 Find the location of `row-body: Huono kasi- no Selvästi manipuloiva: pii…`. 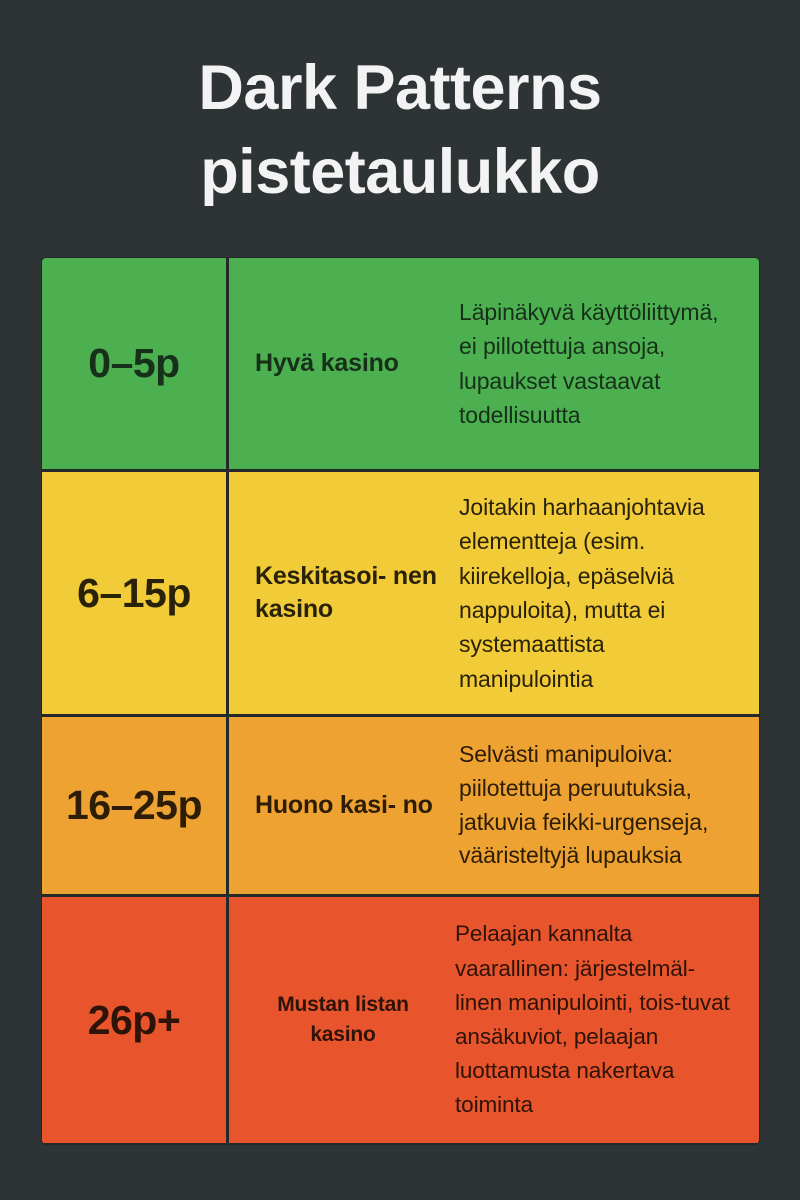

row-body: Huono kasi- no Selvästi manipuloiva: pii… is located at coordinates (494, 805).